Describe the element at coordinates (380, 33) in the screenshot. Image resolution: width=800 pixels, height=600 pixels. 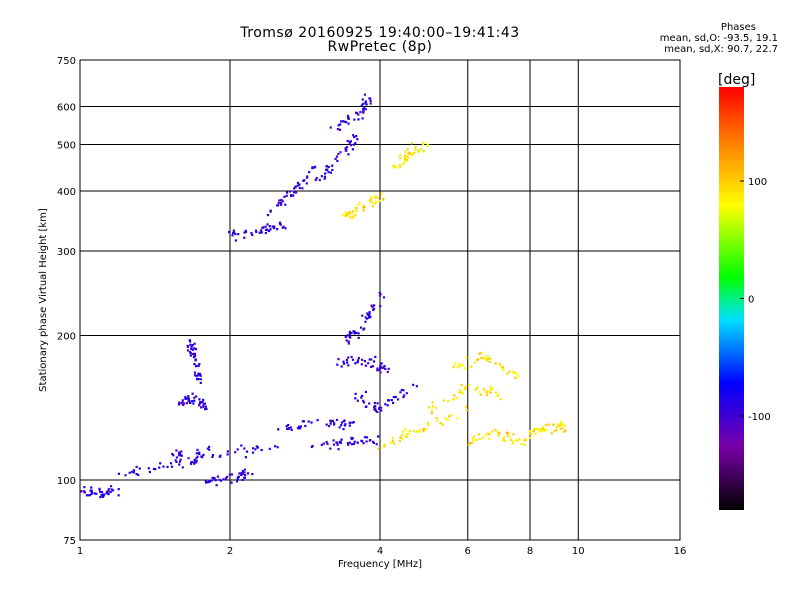
I see `chart-title: Tromsø 20160925 19:40:00–19:41:43` at that location.